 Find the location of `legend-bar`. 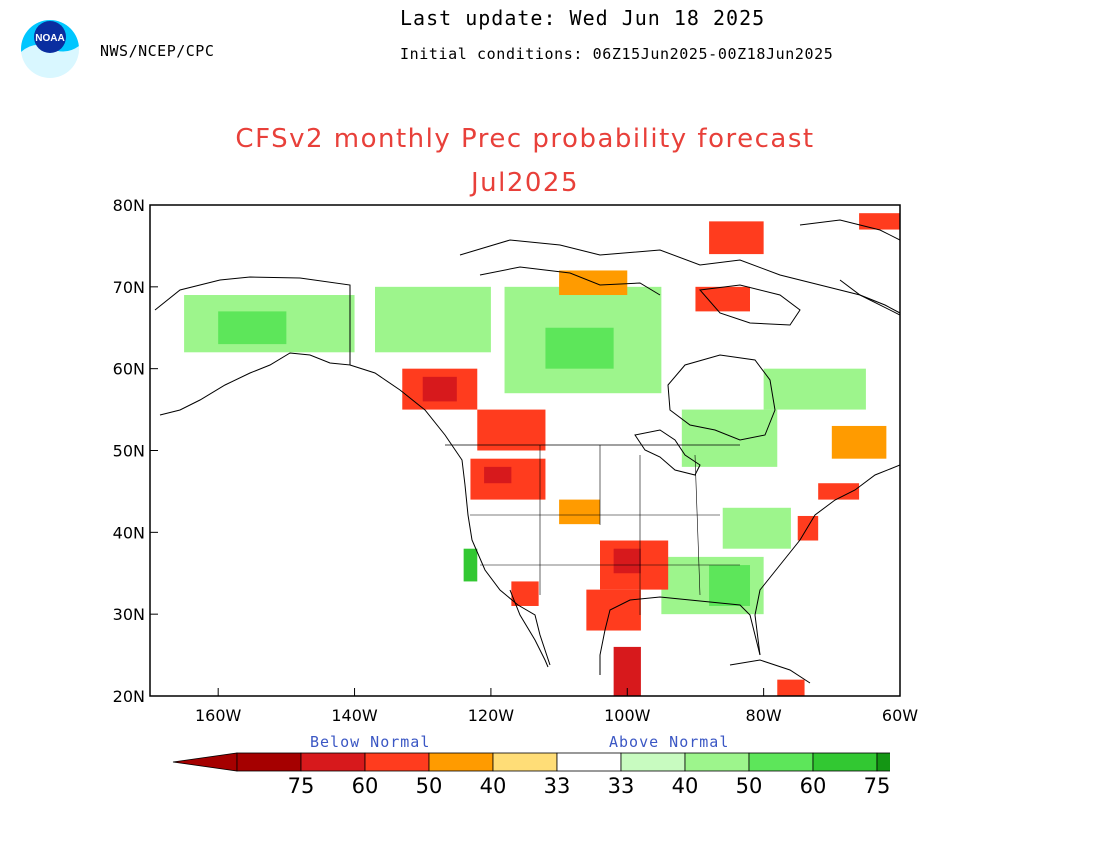

legend-bar is located at coordinates (531, 762).